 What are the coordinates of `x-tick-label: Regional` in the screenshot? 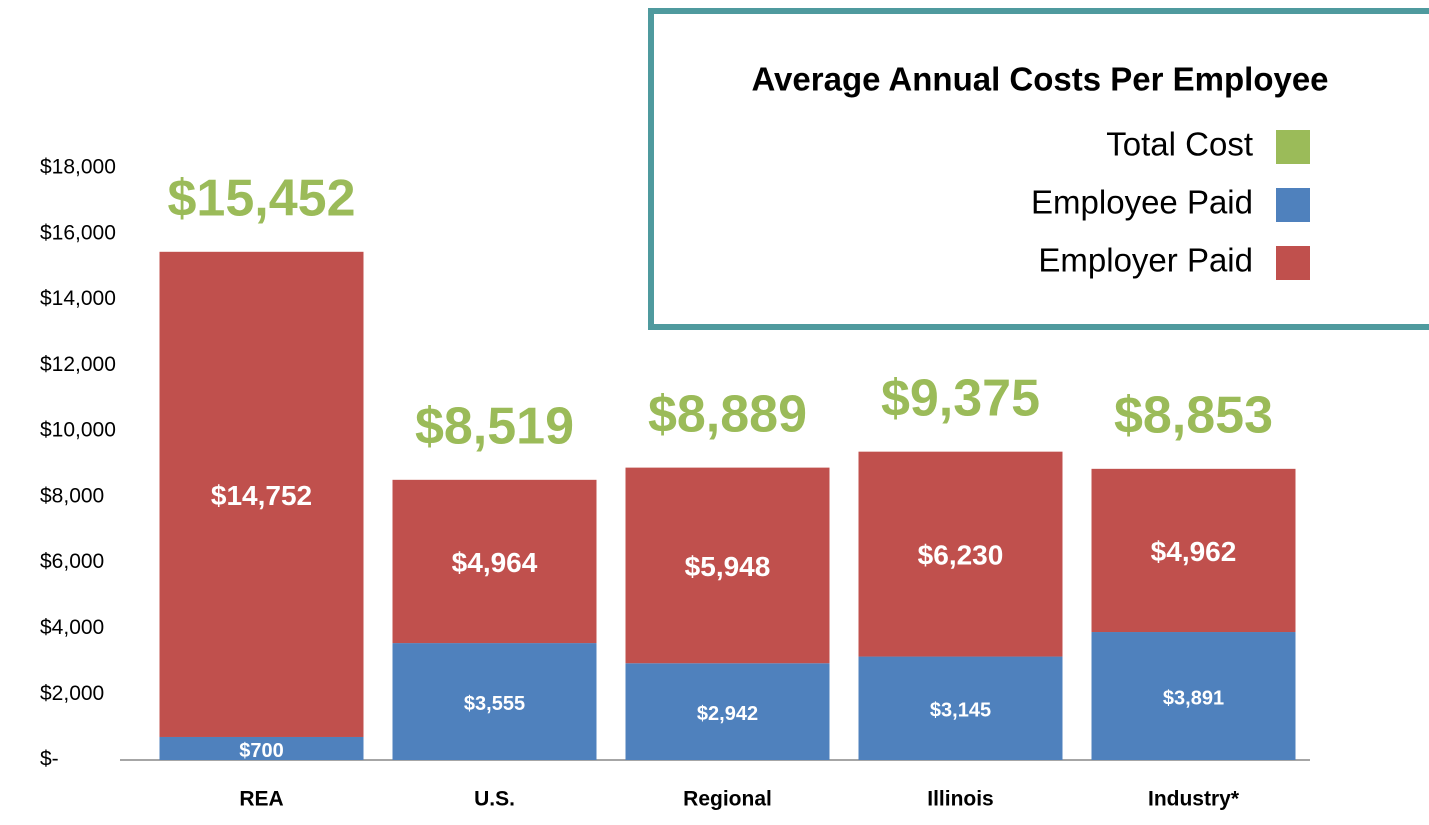 It's located at (727, 799).